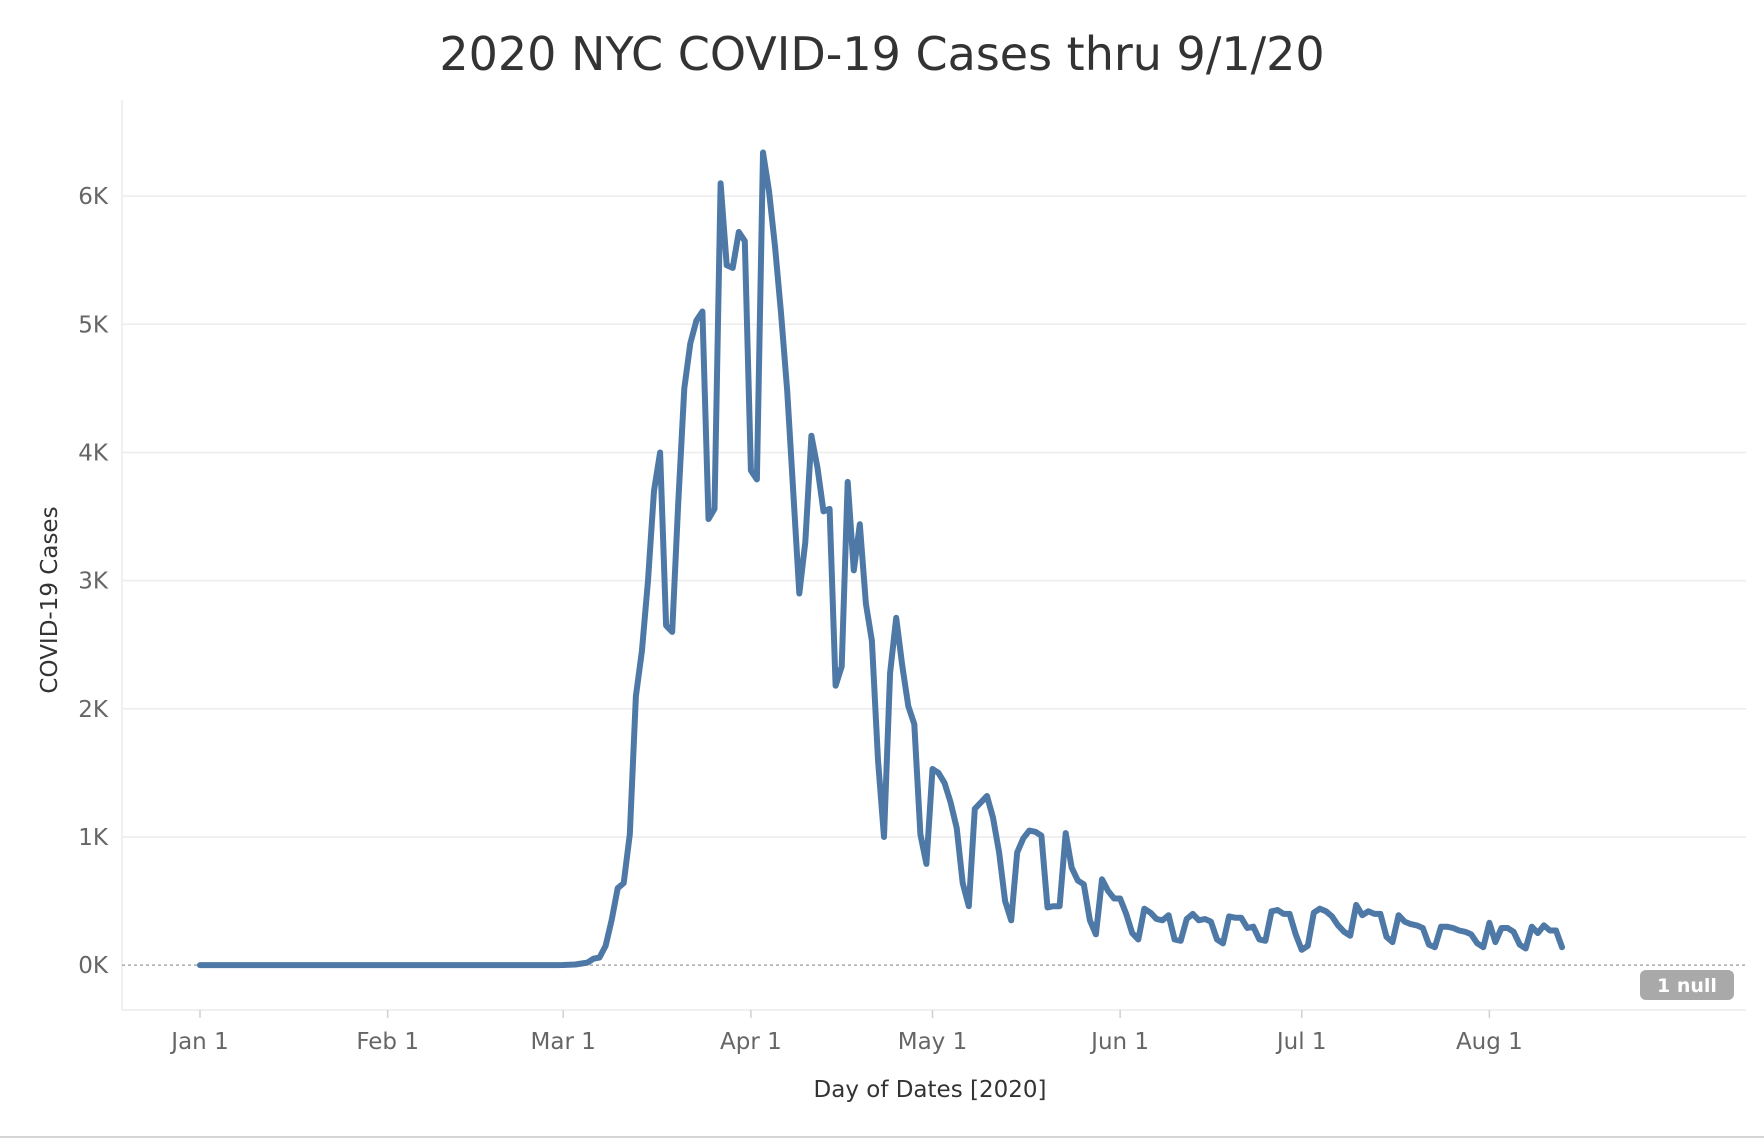  What do you see at coordinates (93, 325) in the screenshot?
I see `y-tick-label: 5K` at bounding box center [93, 325].